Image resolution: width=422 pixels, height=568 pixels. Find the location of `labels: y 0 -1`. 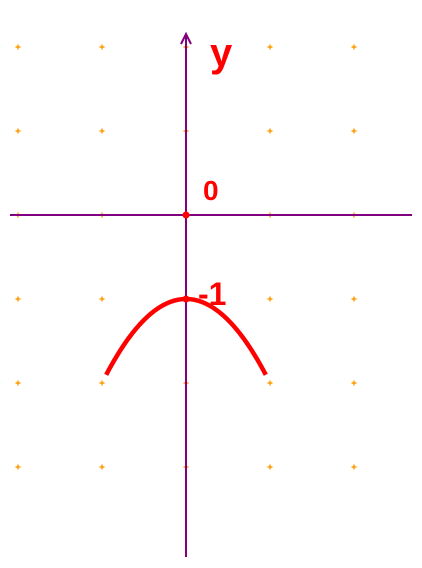

labels: y 0 -1 is located at coordinates (215, 171).